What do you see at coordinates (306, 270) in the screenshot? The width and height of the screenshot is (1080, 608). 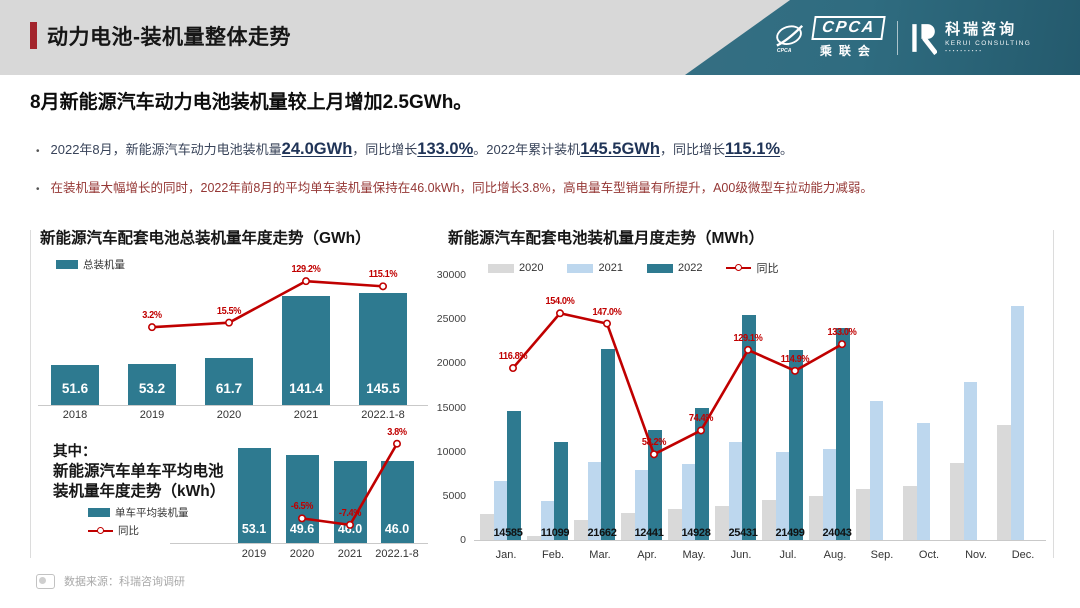 I see `yoy-value-label: 129.2%` at bounding box center [306, 270].